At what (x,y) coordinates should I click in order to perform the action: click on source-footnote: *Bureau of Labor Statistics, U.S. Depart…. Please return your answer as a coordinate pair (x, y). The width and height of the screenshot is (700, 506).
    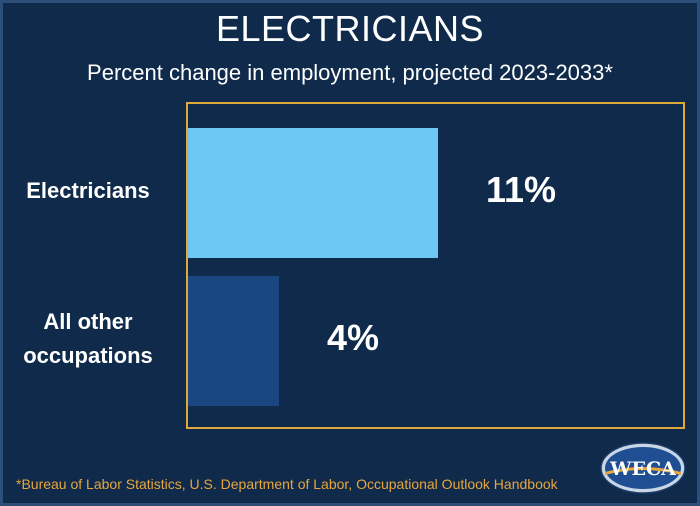
    Looking at the image, I should click on (287, 484).